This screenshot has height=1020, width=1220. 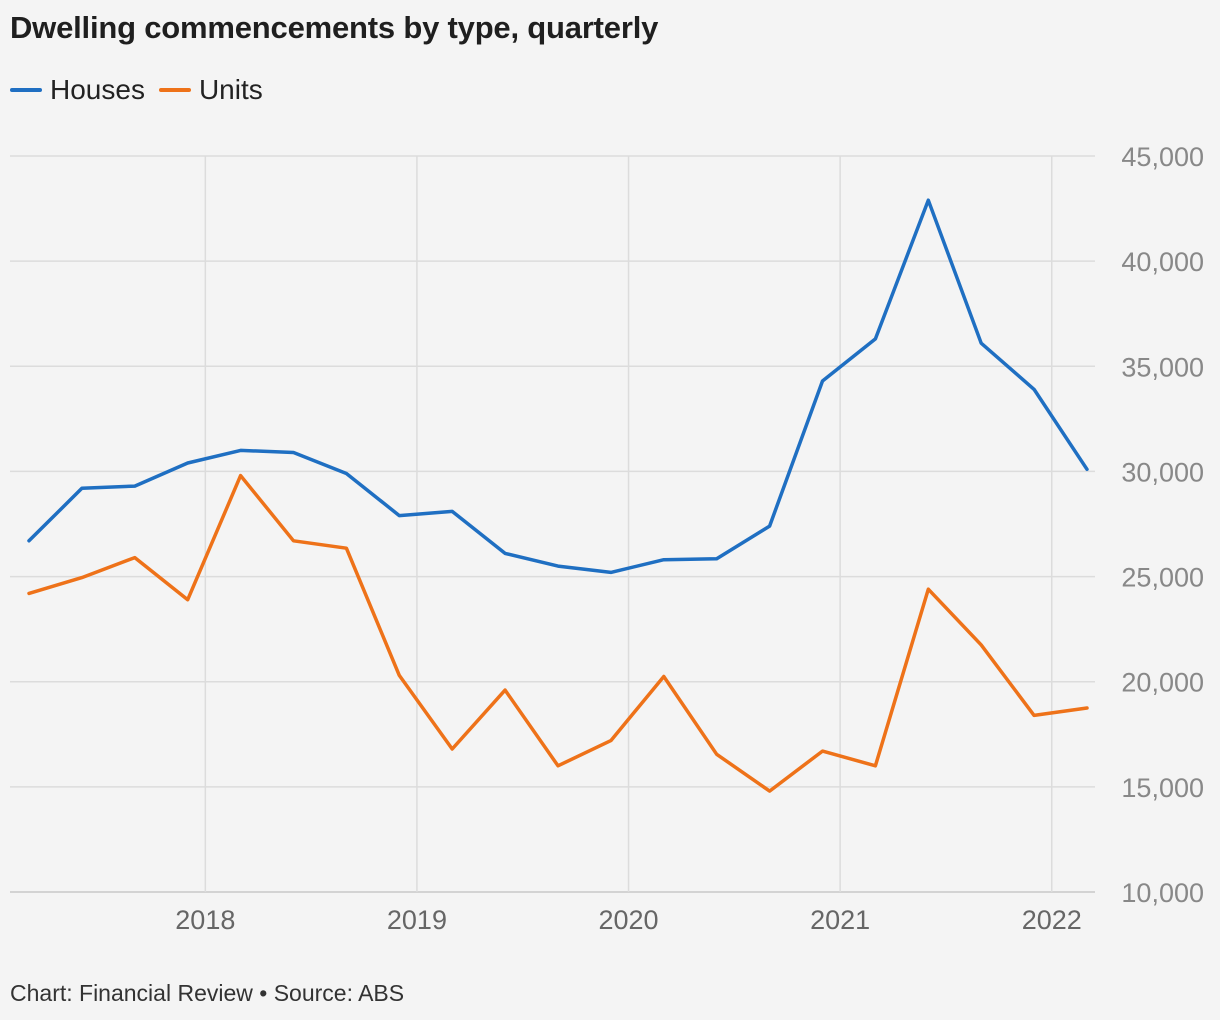 What do you see at coordinates (1052, 920) in the screenshot?
I see `x-tick-label: 2022` at bounding box center [1052, 920].